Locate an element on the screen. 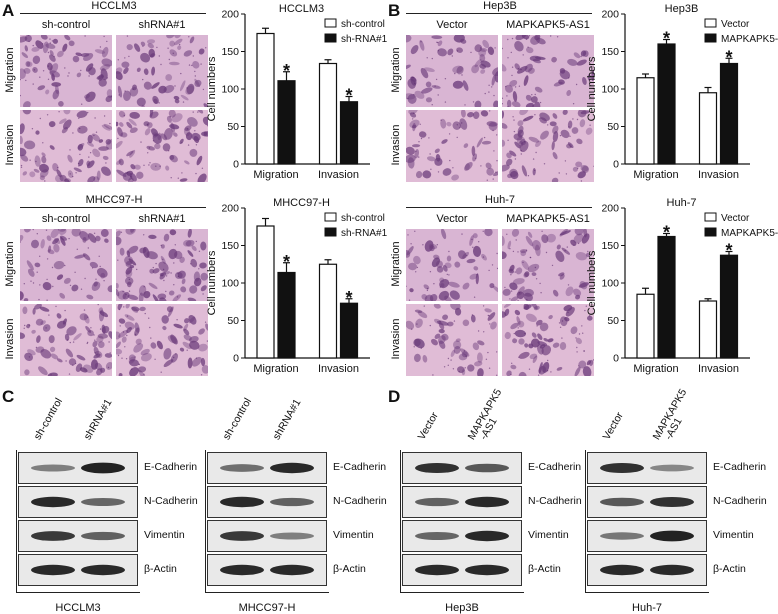  cell-line-label: Hep3B is located at coordinates (462, 608).